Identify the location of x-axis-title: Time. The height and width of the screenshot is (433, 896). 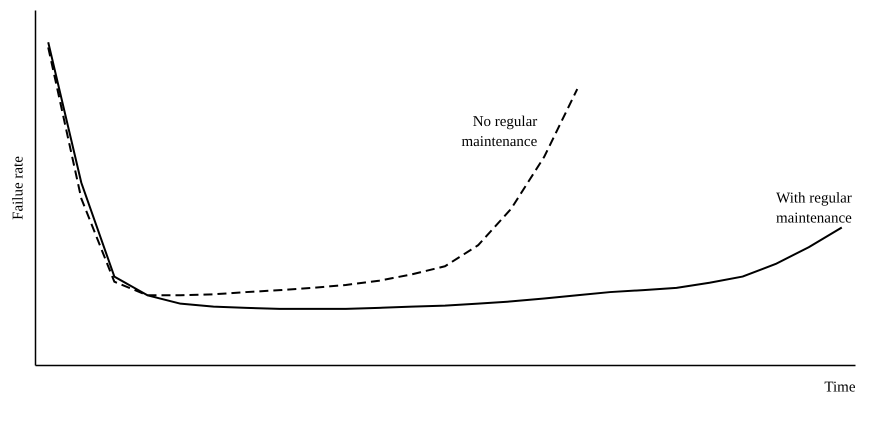
(840, 388).